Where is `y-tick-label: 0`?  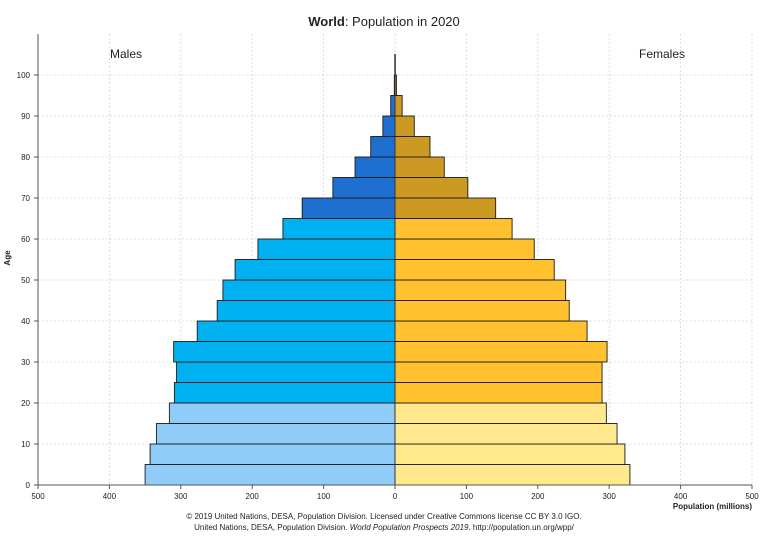 y-tick-label: 0 is located at coordinates (28, 485).